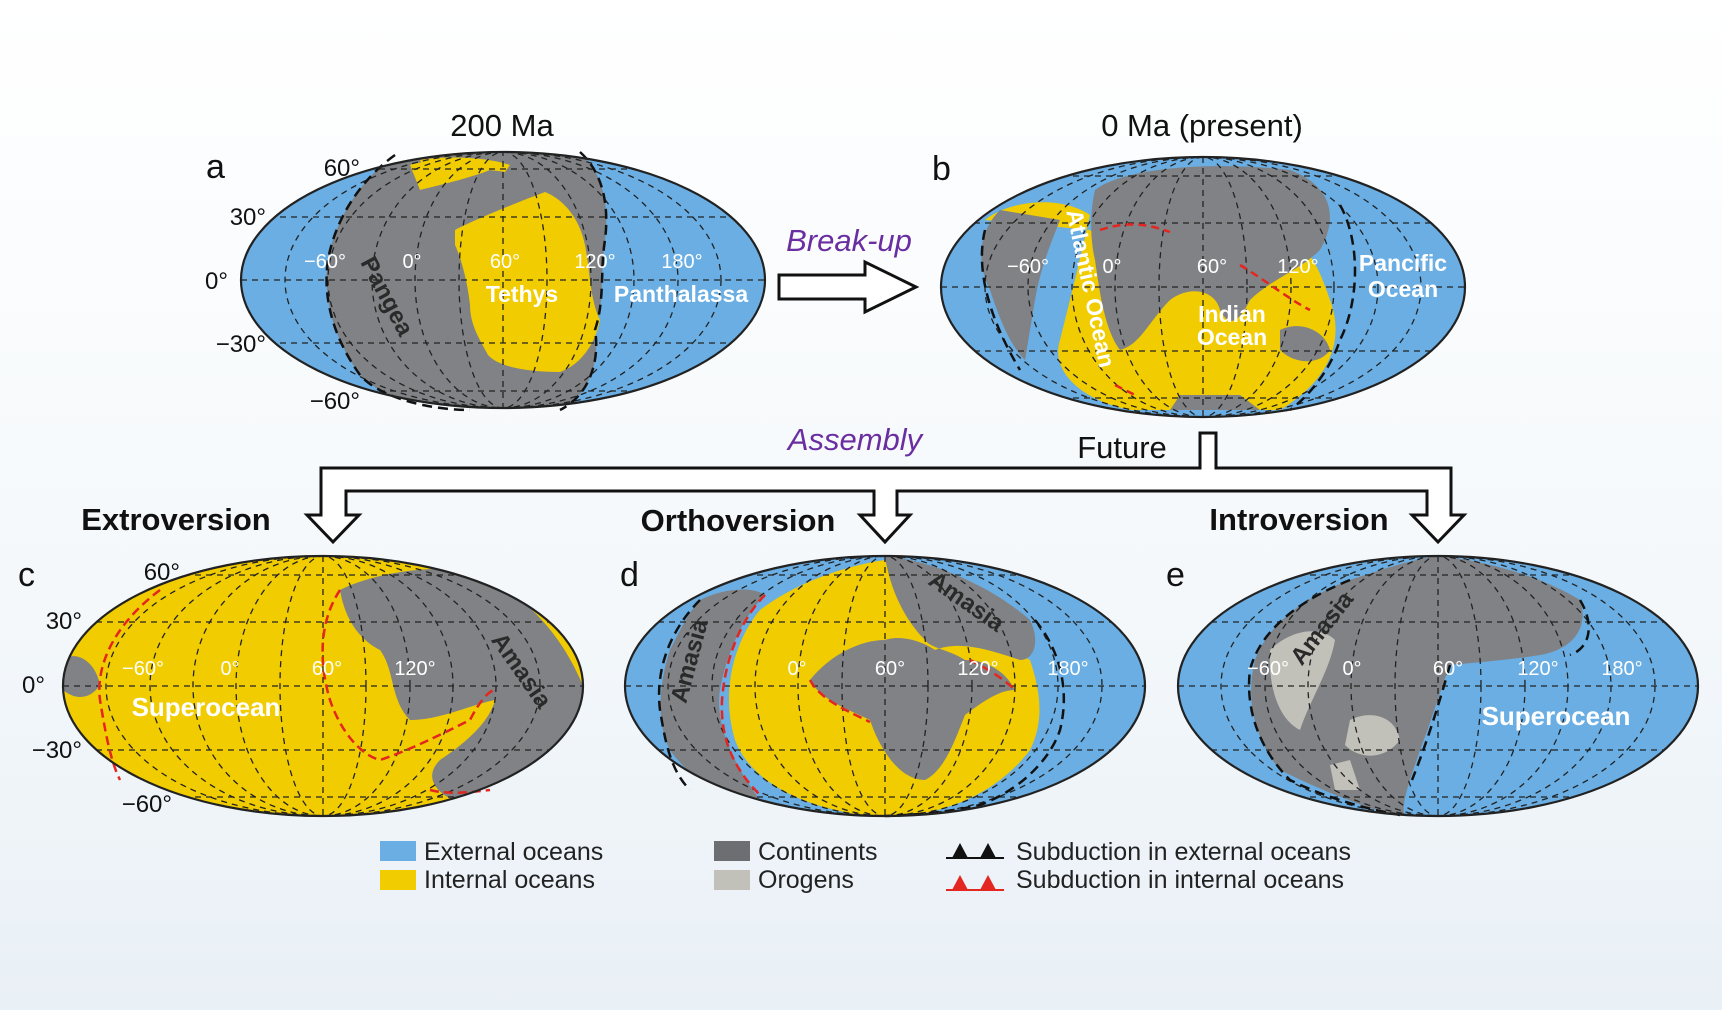 This screenshot has height=1010, width=1722. Describe the element at coordinates (681, 294) in the screenshot. I see `panthalassa-label: Panthalassa` at that location.